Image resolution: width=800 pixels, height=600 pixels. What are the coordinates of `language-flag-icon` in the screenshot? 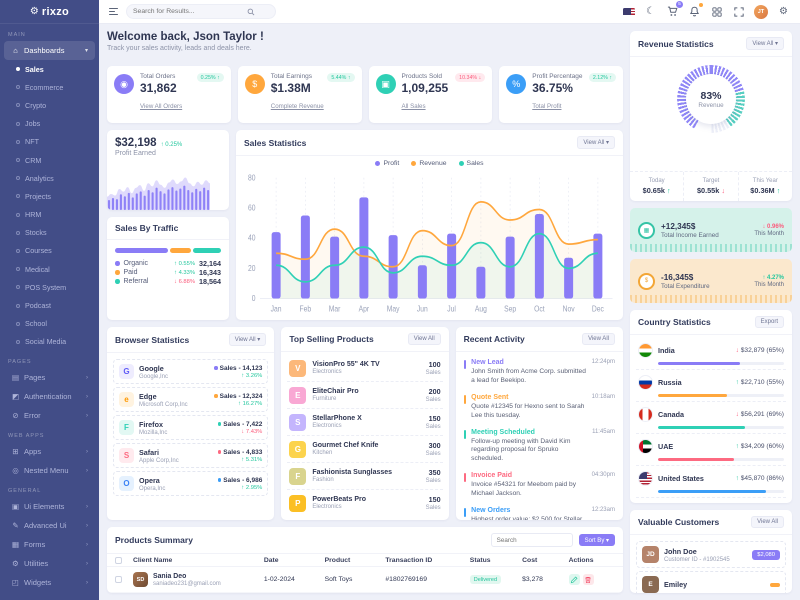 It's located at (628, 11).